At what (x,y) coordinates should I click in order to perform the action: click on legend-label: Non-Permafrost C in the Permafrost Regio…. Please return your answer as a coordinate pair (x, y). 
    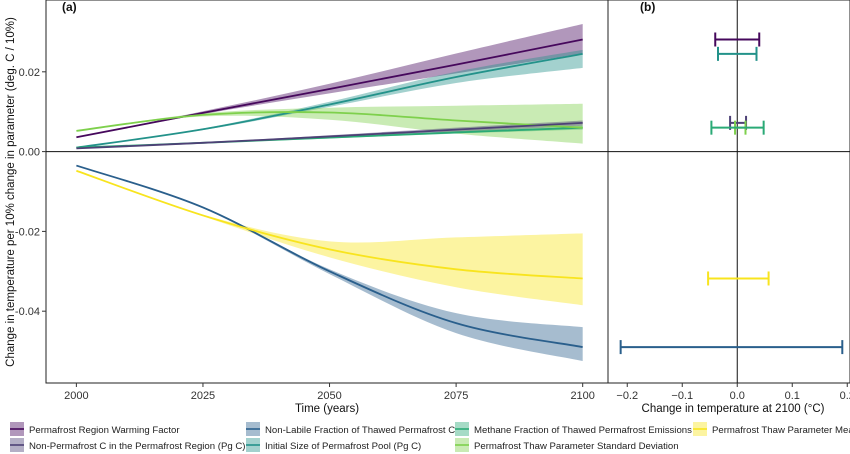
    Looking at the image, I should click on (137, 446).